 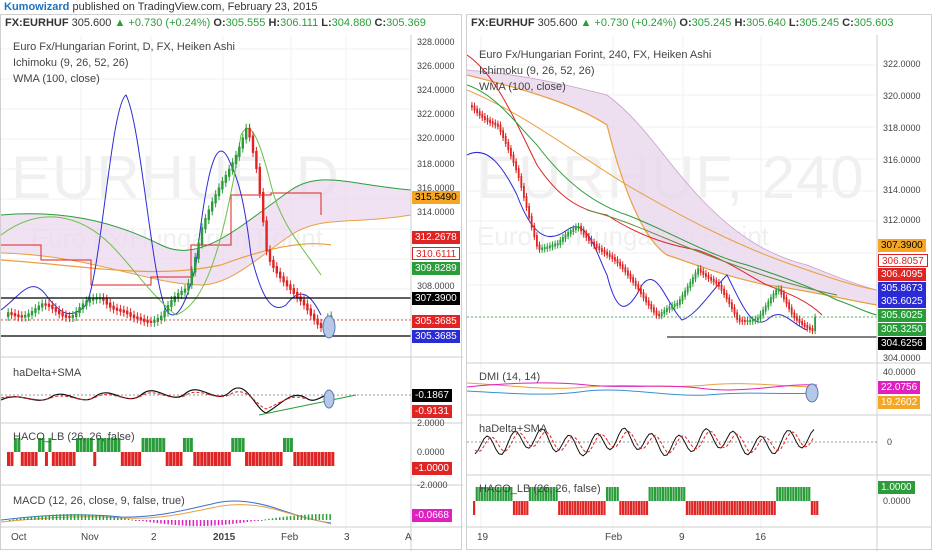 What do you see at coordinates (47, 373) in the screenshot?
I see `left-hadelta-label: haDelta+SMA` at bounding box center [47, 373].